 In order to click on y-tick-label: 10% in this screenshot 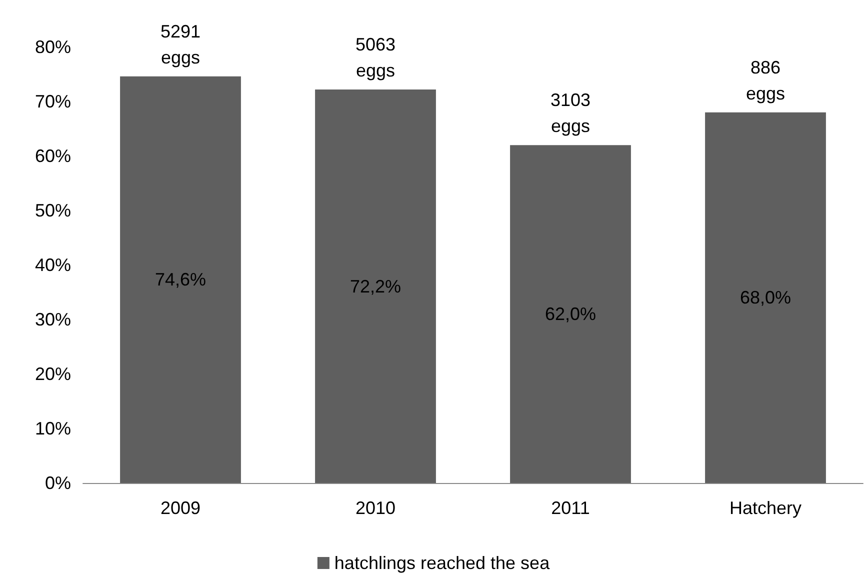, I will do `click(52, 428)`.